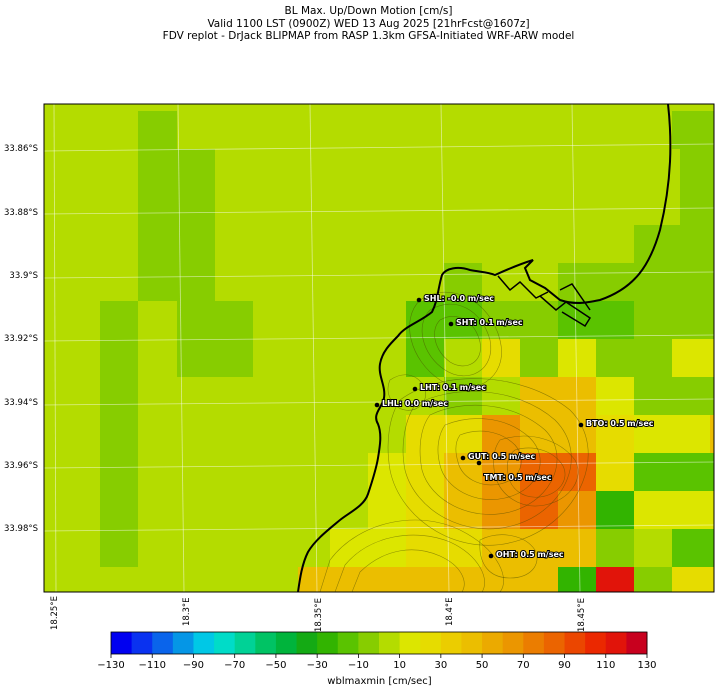 This screenshot has width=721, height=692. What do you see at coordinates (111, 665) in the screenshot?
I see `colorbar-tick-label: −130` at bounding box center [111, 665].